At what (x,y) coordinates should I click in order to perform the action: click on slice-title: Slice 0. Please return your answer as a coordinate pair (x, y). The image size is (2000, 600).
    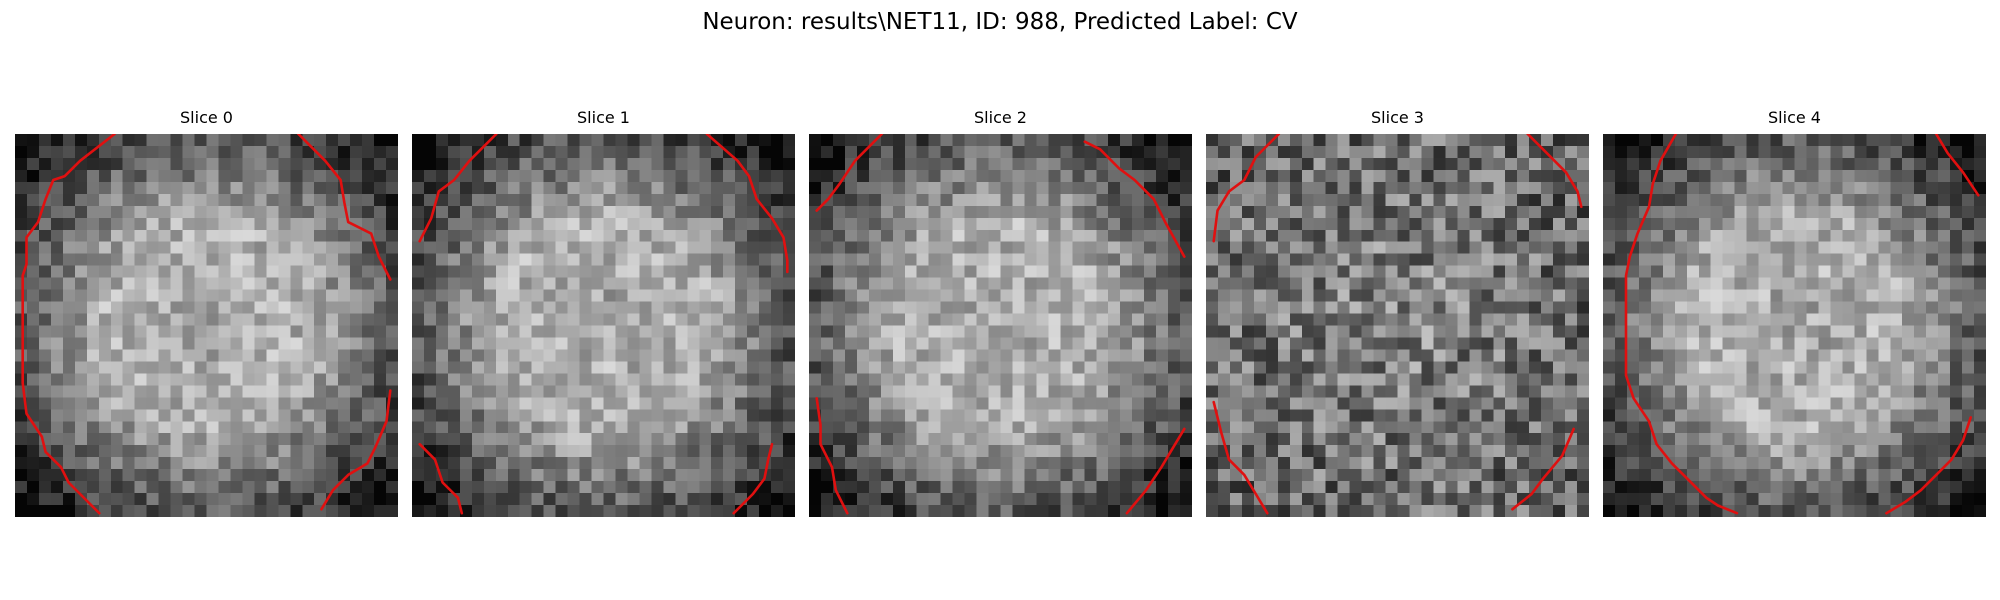
    Looking at the image, I should click on (206, 117).